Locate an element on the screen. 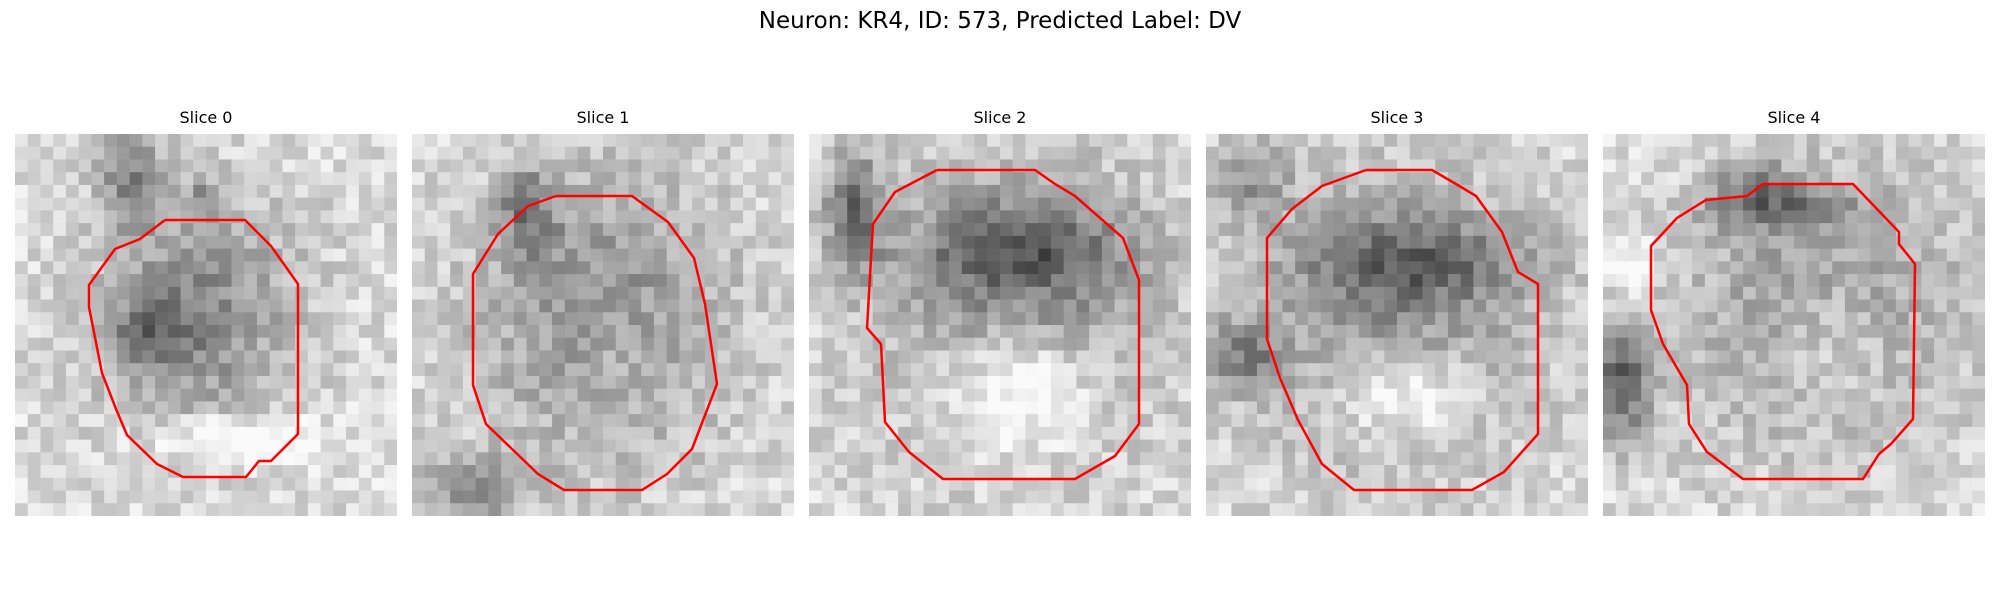 The height and width of the screenshot is (600, 2000). slice-panel-0: Slice 0 is located at coordinates (206, 312).